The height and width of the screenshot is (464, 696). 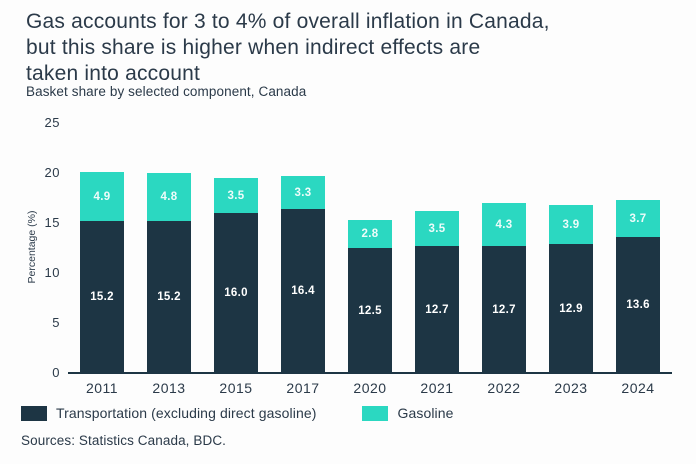 I want to click on bar-segment-transportation: 16.4, so click(x=303, y=291).